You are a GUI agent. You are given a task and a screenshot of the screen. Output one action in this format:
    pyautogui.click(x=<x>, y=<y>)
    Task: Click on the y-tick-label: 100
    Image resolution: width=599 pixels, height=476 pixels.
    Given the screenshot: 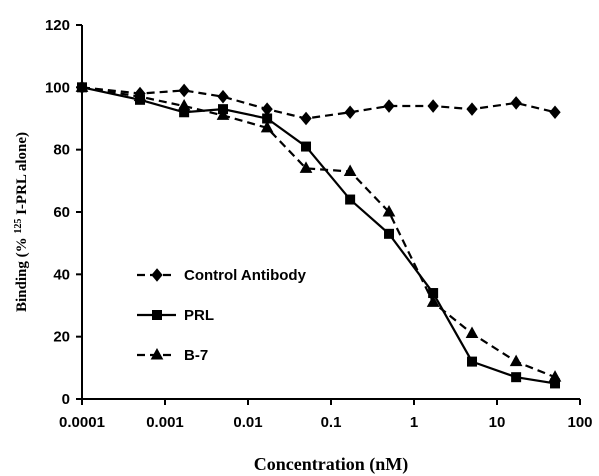 What is the action you would take?
    pyautogui.click(x=57, y=87)
    